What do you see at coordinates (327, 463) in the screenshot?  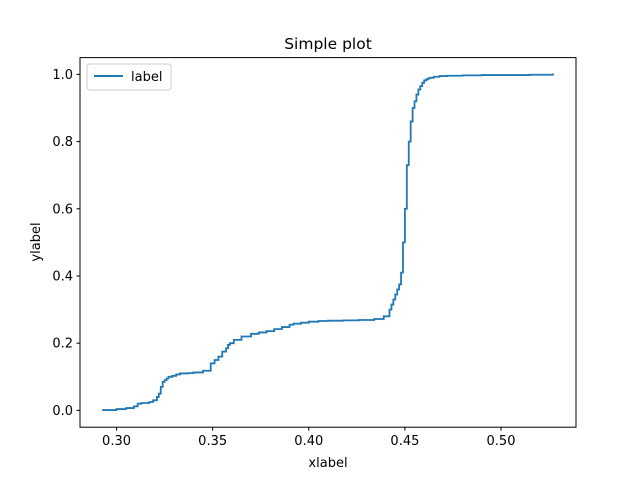 I see `x-axis-label: xlabel` at bounding box center [327, 463].